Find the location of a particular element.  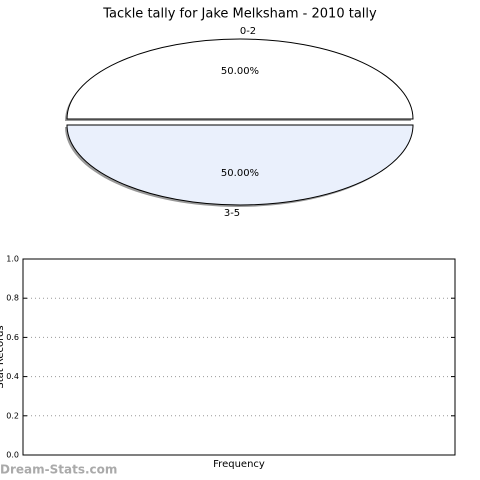

slice-label: 0-2 is located at coordinates (248, 31).